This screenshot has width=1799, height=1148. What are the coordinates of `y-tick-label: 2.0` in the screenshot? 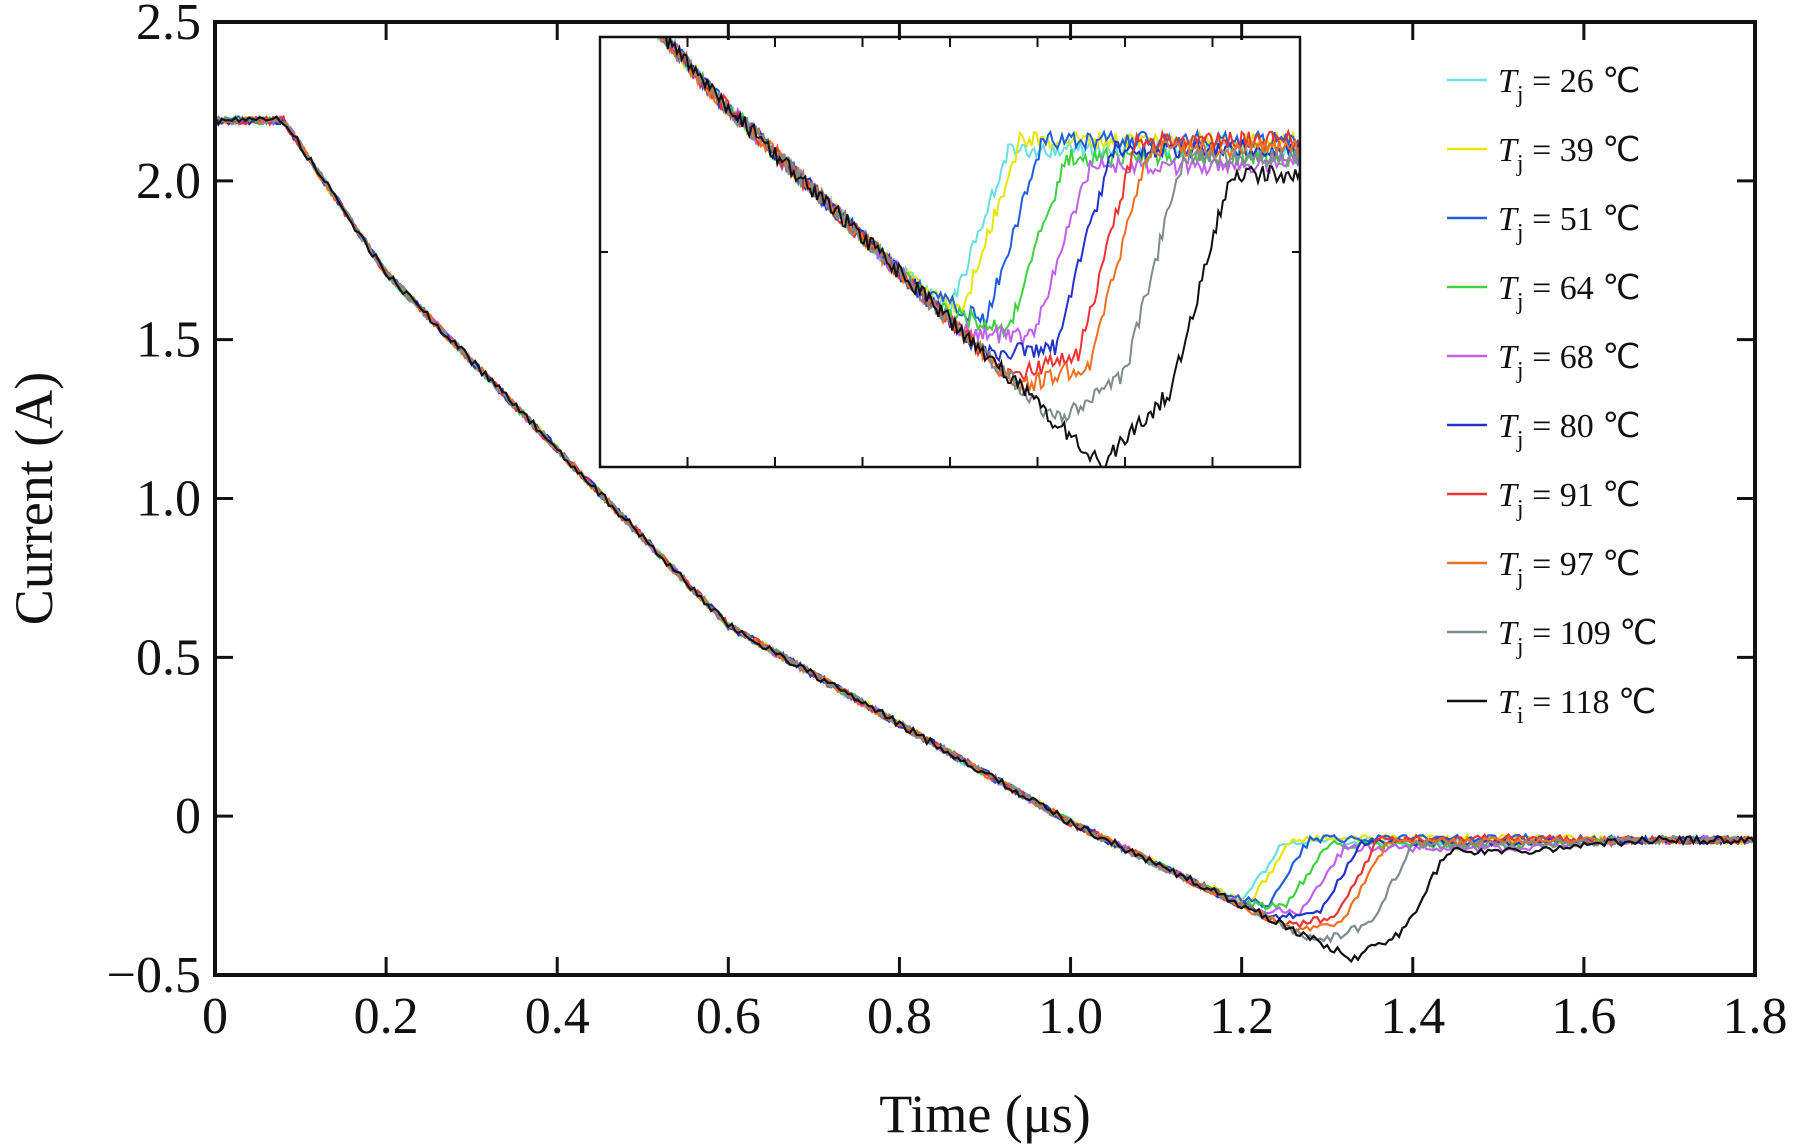 It's located at (168, 181).